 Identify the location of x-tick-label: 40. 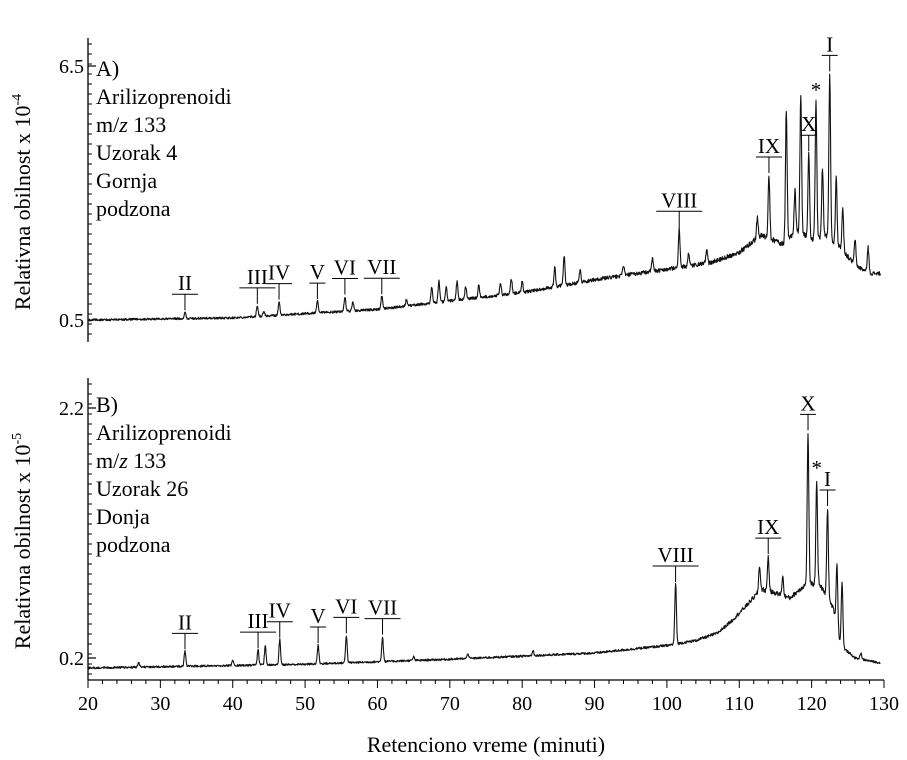
(233, 704).